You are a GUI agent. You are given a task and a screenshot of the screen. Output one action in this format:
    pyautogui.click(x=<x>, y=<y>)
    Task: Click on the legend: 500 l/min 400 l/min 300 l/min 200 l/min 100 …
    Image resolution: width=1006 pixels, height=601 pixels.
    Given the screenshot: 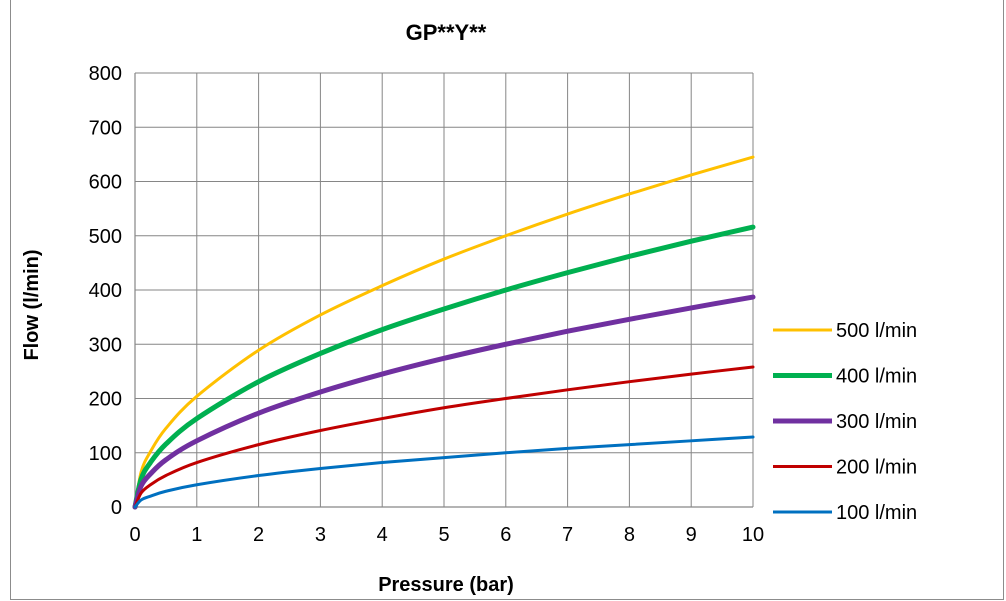 What is the action you would take?
    pyautogui.click(x=845, y=422)
    